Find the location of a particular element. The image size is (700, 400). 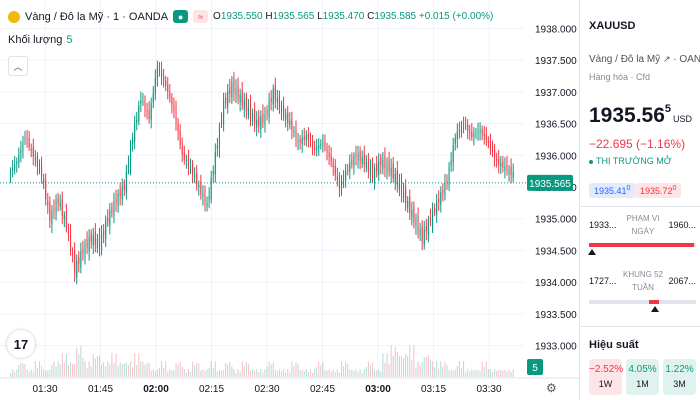

x-tick-label: 02:15 is located at coordinates (211, 389).